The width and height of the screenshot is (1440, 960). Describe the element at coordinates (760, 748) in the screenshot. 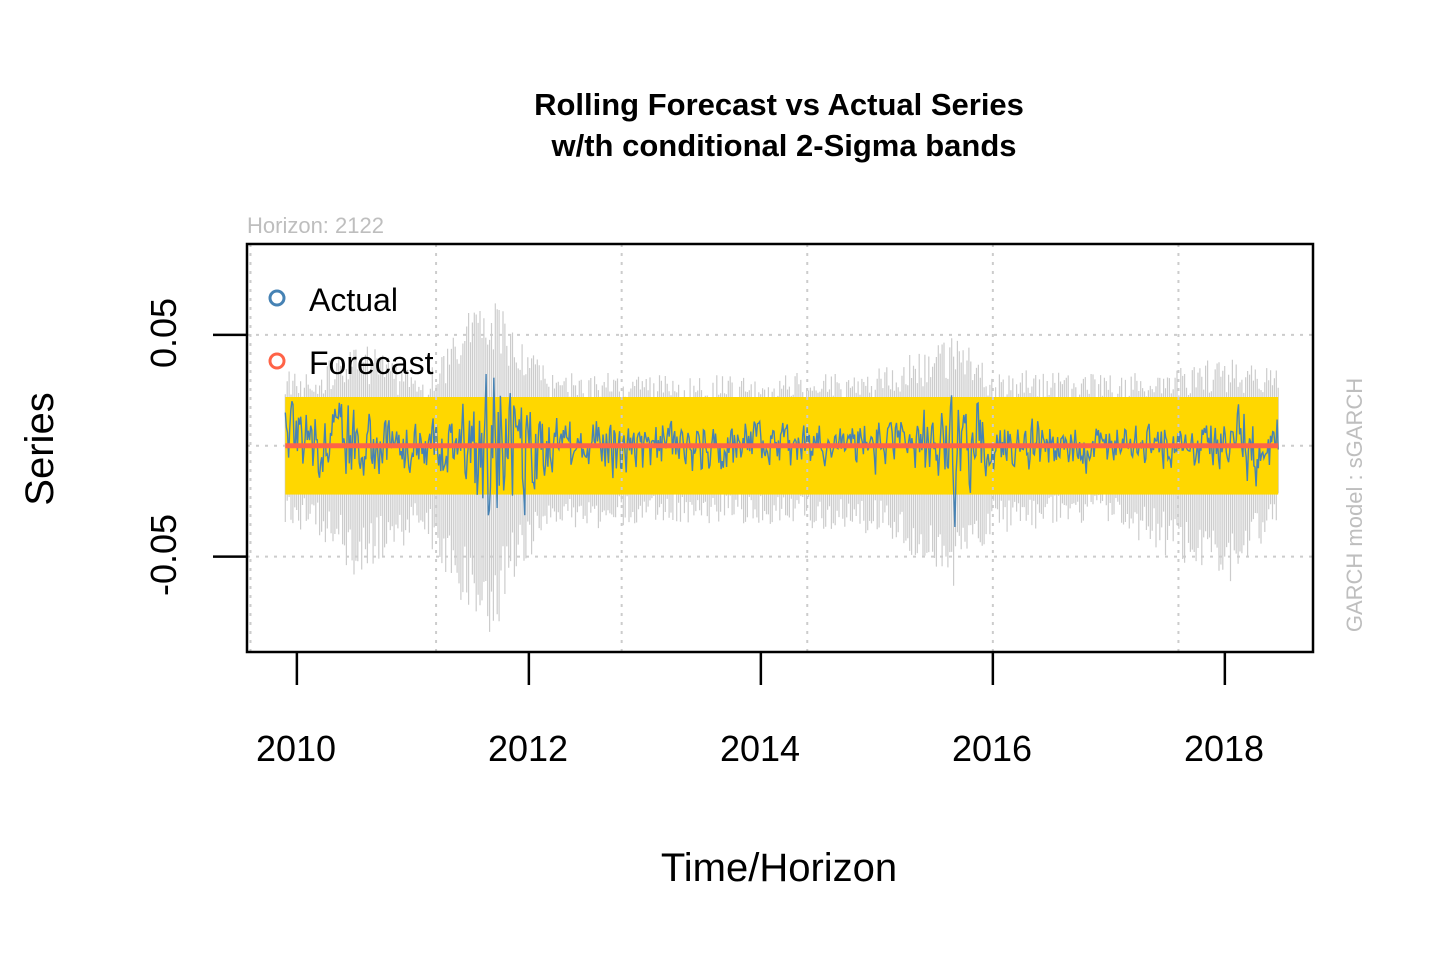

I see `x-tick-label-2014: 2014` at that location.